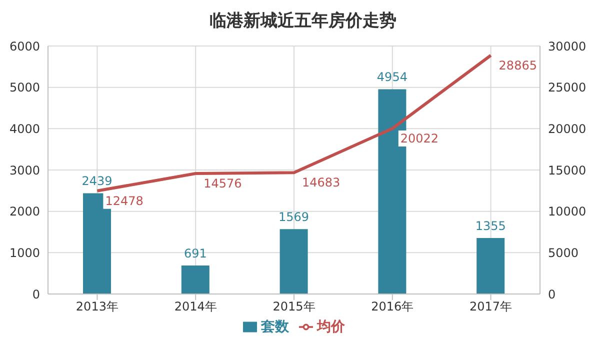 This screenshot has width=598, height=350. I want to click on x-tick-label: 2016年, so click(392, 307).